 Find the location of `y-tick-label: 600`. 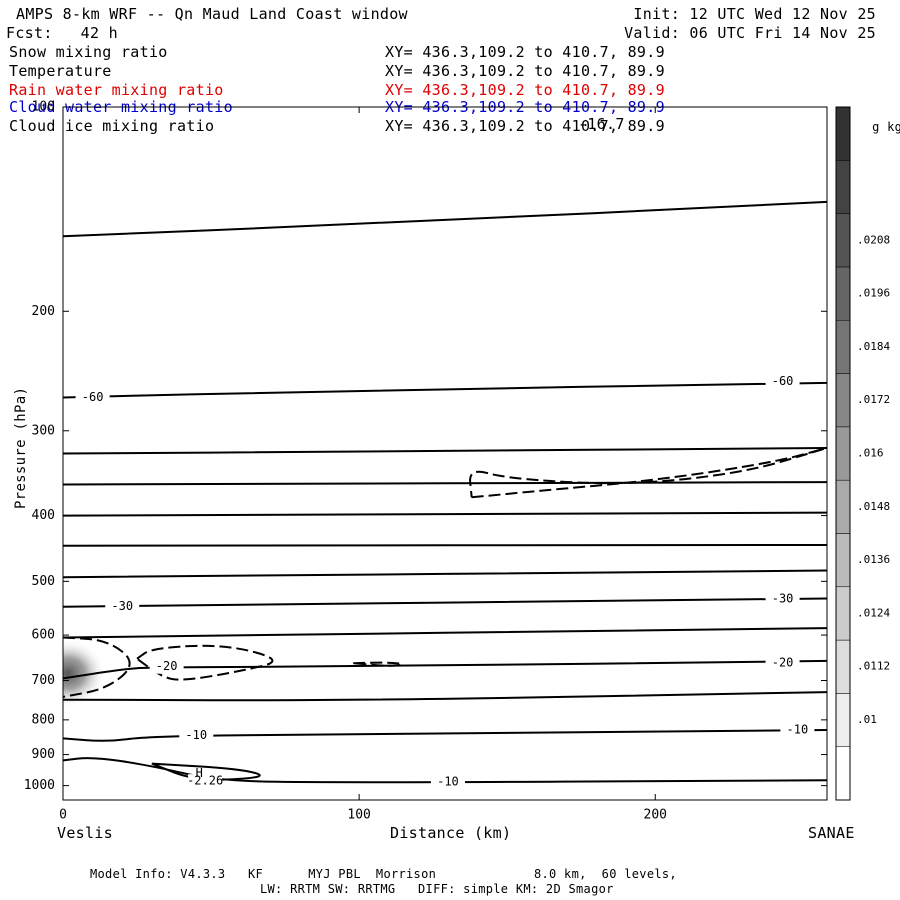

y-tick-label: 600 is located at coordinates (43, 635).